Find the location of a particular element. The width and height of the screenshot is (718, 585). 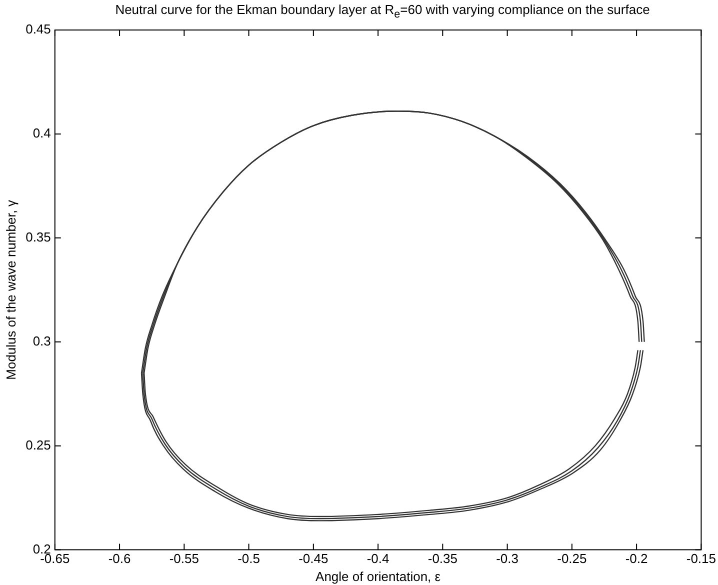

x-tick-label: -0.2 is located at coordinates (636, 558).